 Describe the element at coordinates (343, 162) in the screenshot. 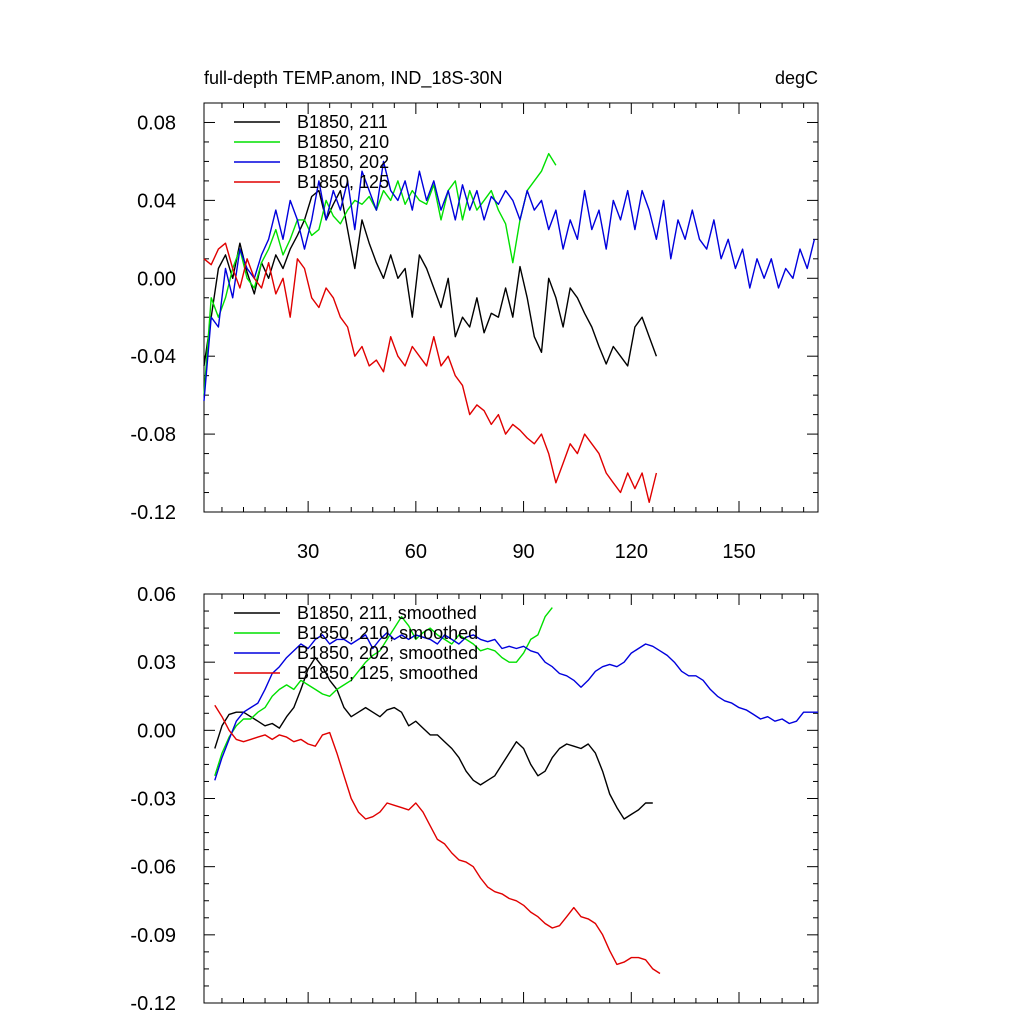

I see `legend-label: B1850, 202` at that location.